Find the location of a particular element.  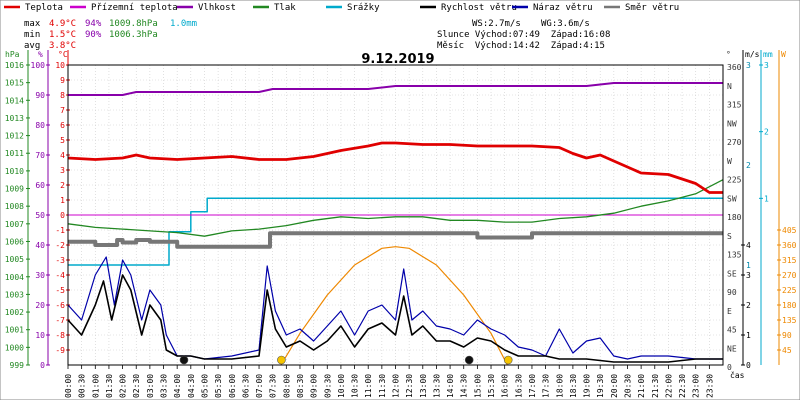

unit-hpa: hPa is located at coordinates (12, 54).